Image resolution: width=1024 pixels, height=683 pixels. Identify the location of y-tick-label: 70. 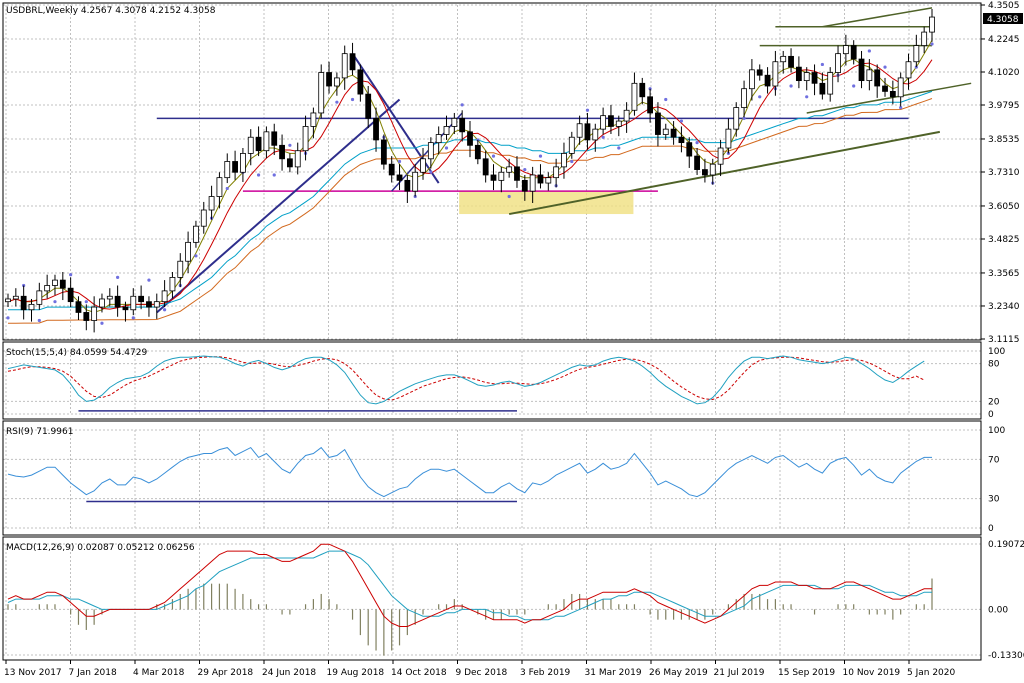
(994, 460).